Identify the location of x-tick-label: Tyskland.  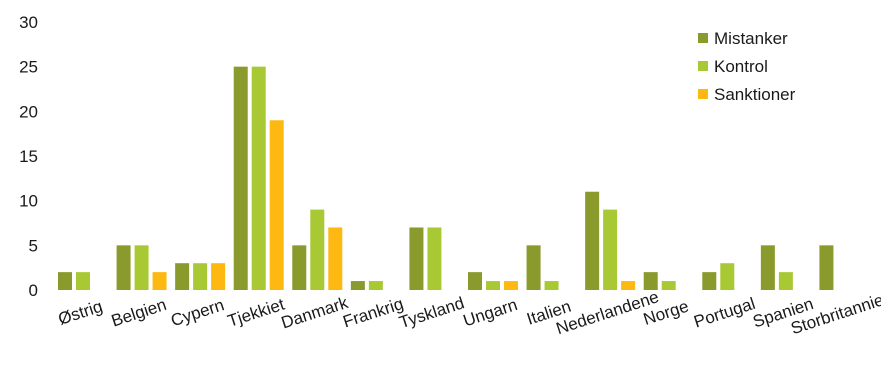
(432, 312).